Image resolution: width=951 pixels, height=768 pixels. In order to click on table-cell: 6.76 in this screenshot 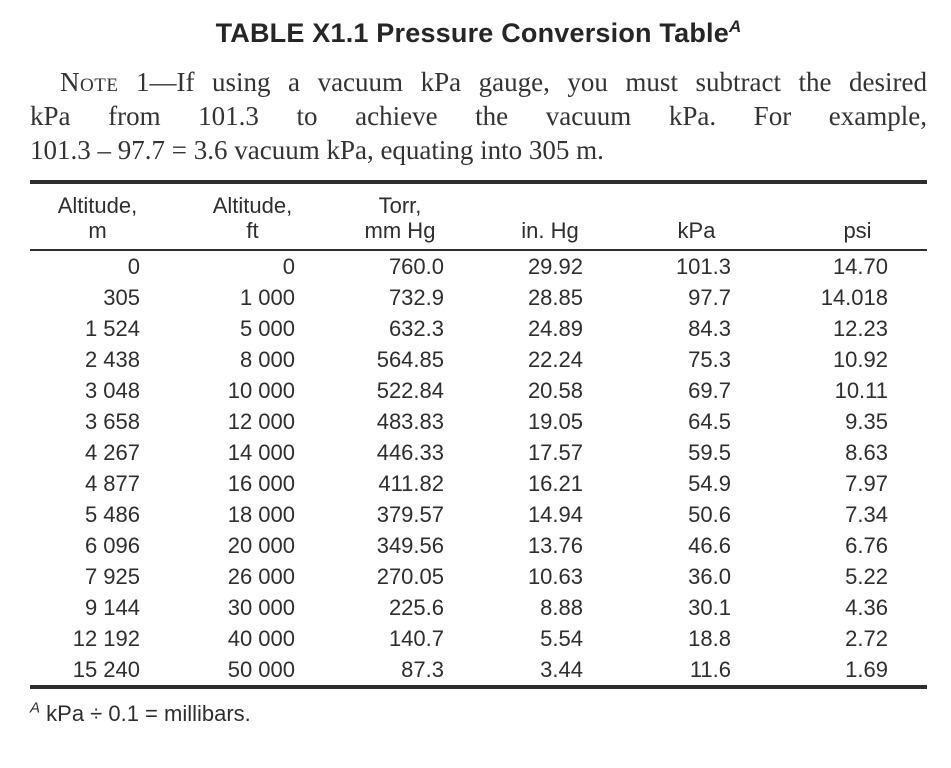, I will do `click(866, 545)`.